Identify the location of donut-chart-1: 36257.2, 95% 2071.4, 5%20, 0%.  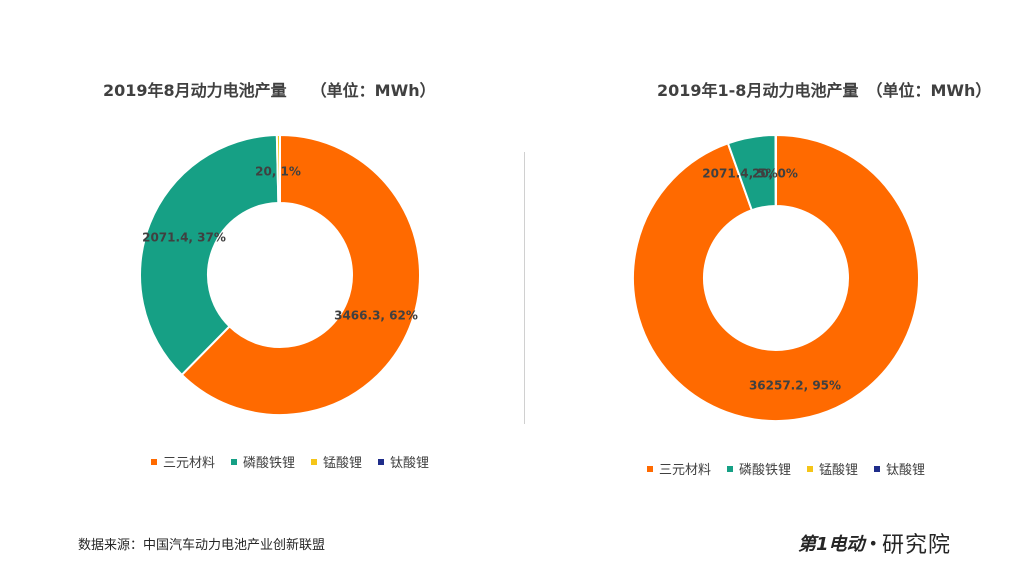
(776, 277).